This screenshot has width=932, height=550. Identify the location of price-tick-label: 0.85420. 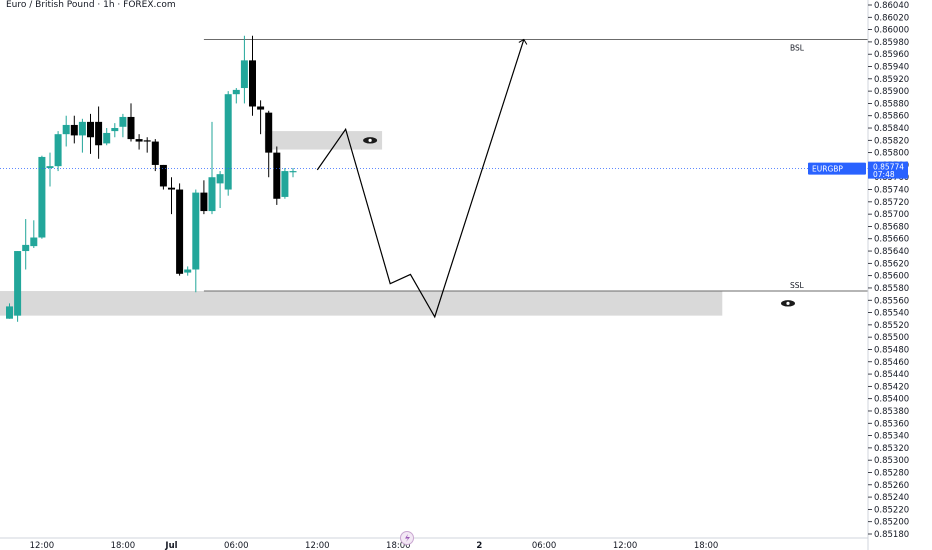
(891, 387).